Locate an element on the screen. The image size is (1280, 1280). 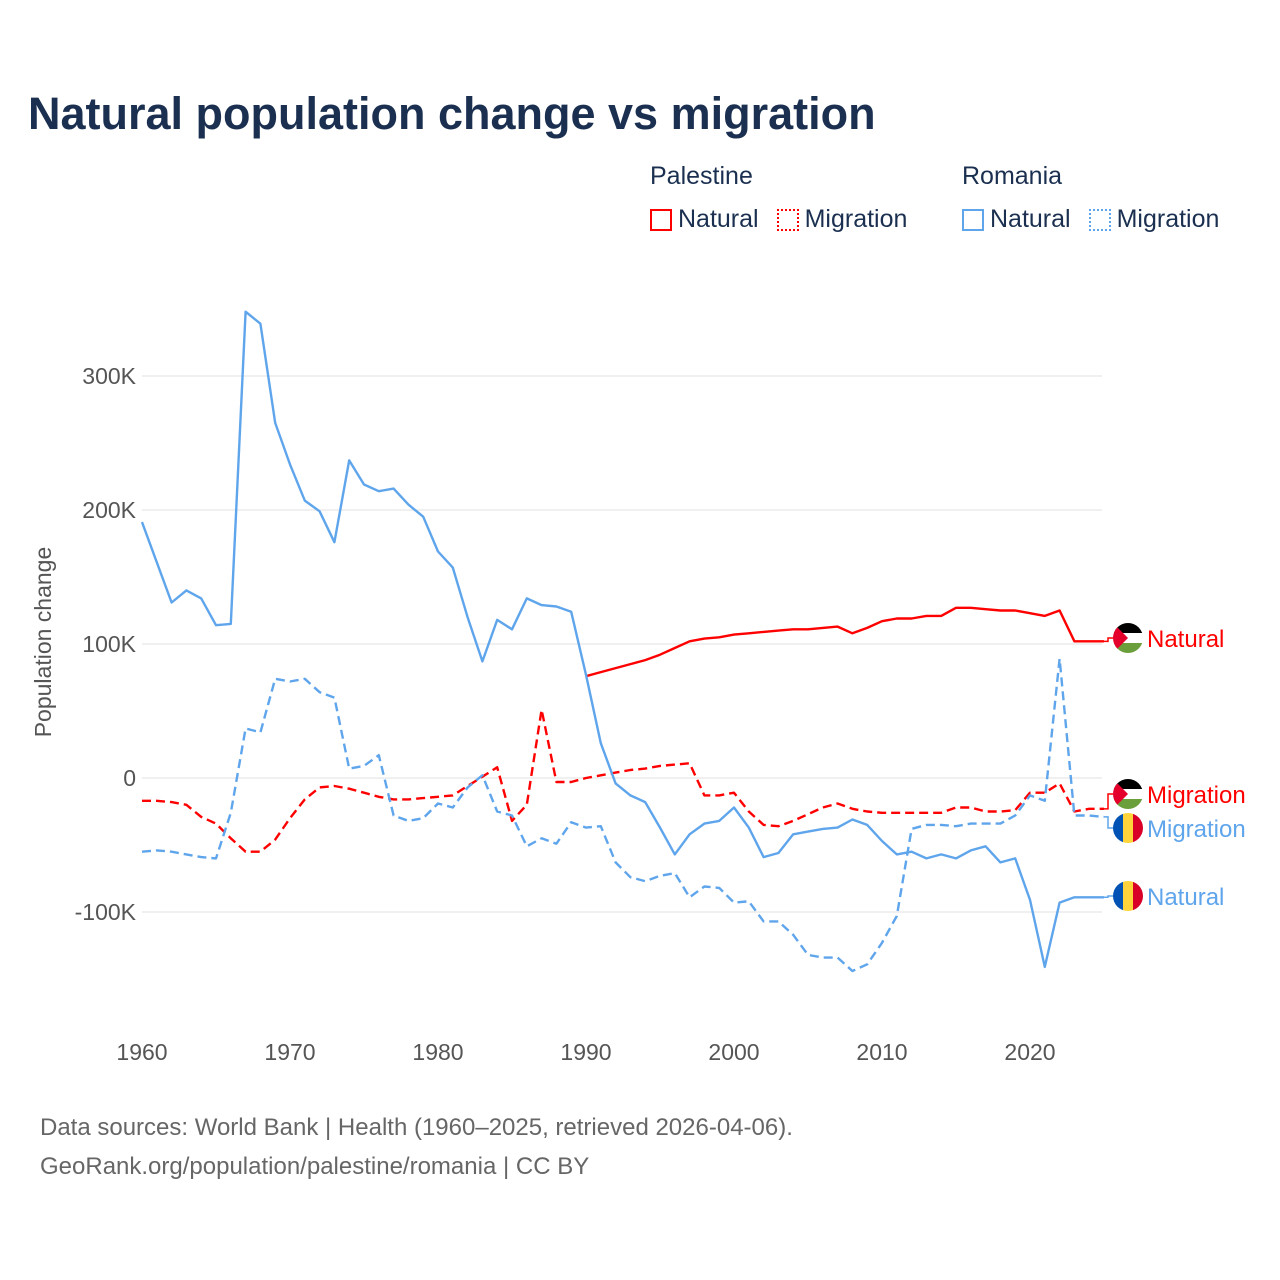
series-line-palestine-natural is located at coordinates (844, 642).